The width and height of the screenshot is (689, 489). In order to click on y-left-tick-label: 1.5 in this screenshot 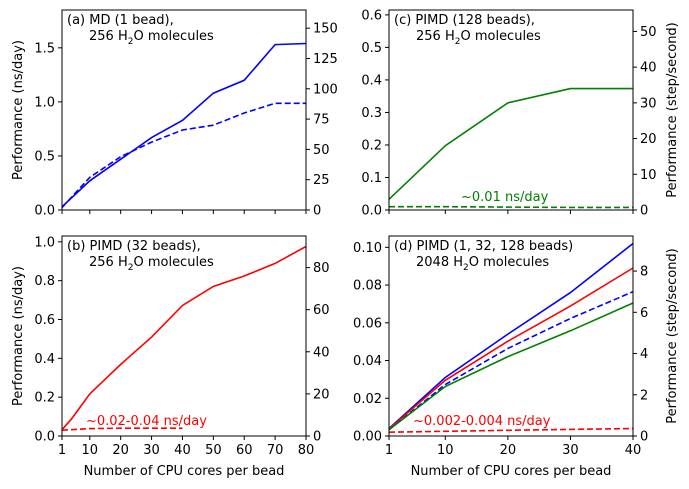, I will do `click(44, 48)`.